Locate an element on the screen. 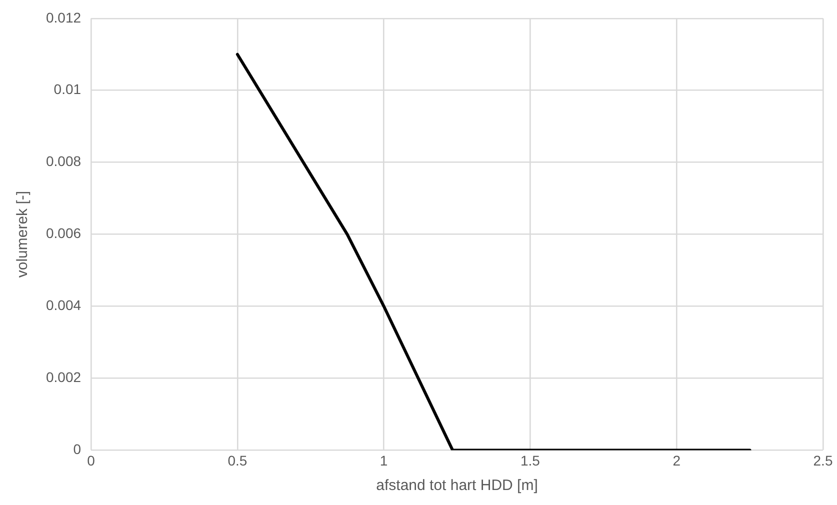  x-tick-label: 2 is located at coordinates (676, 460).